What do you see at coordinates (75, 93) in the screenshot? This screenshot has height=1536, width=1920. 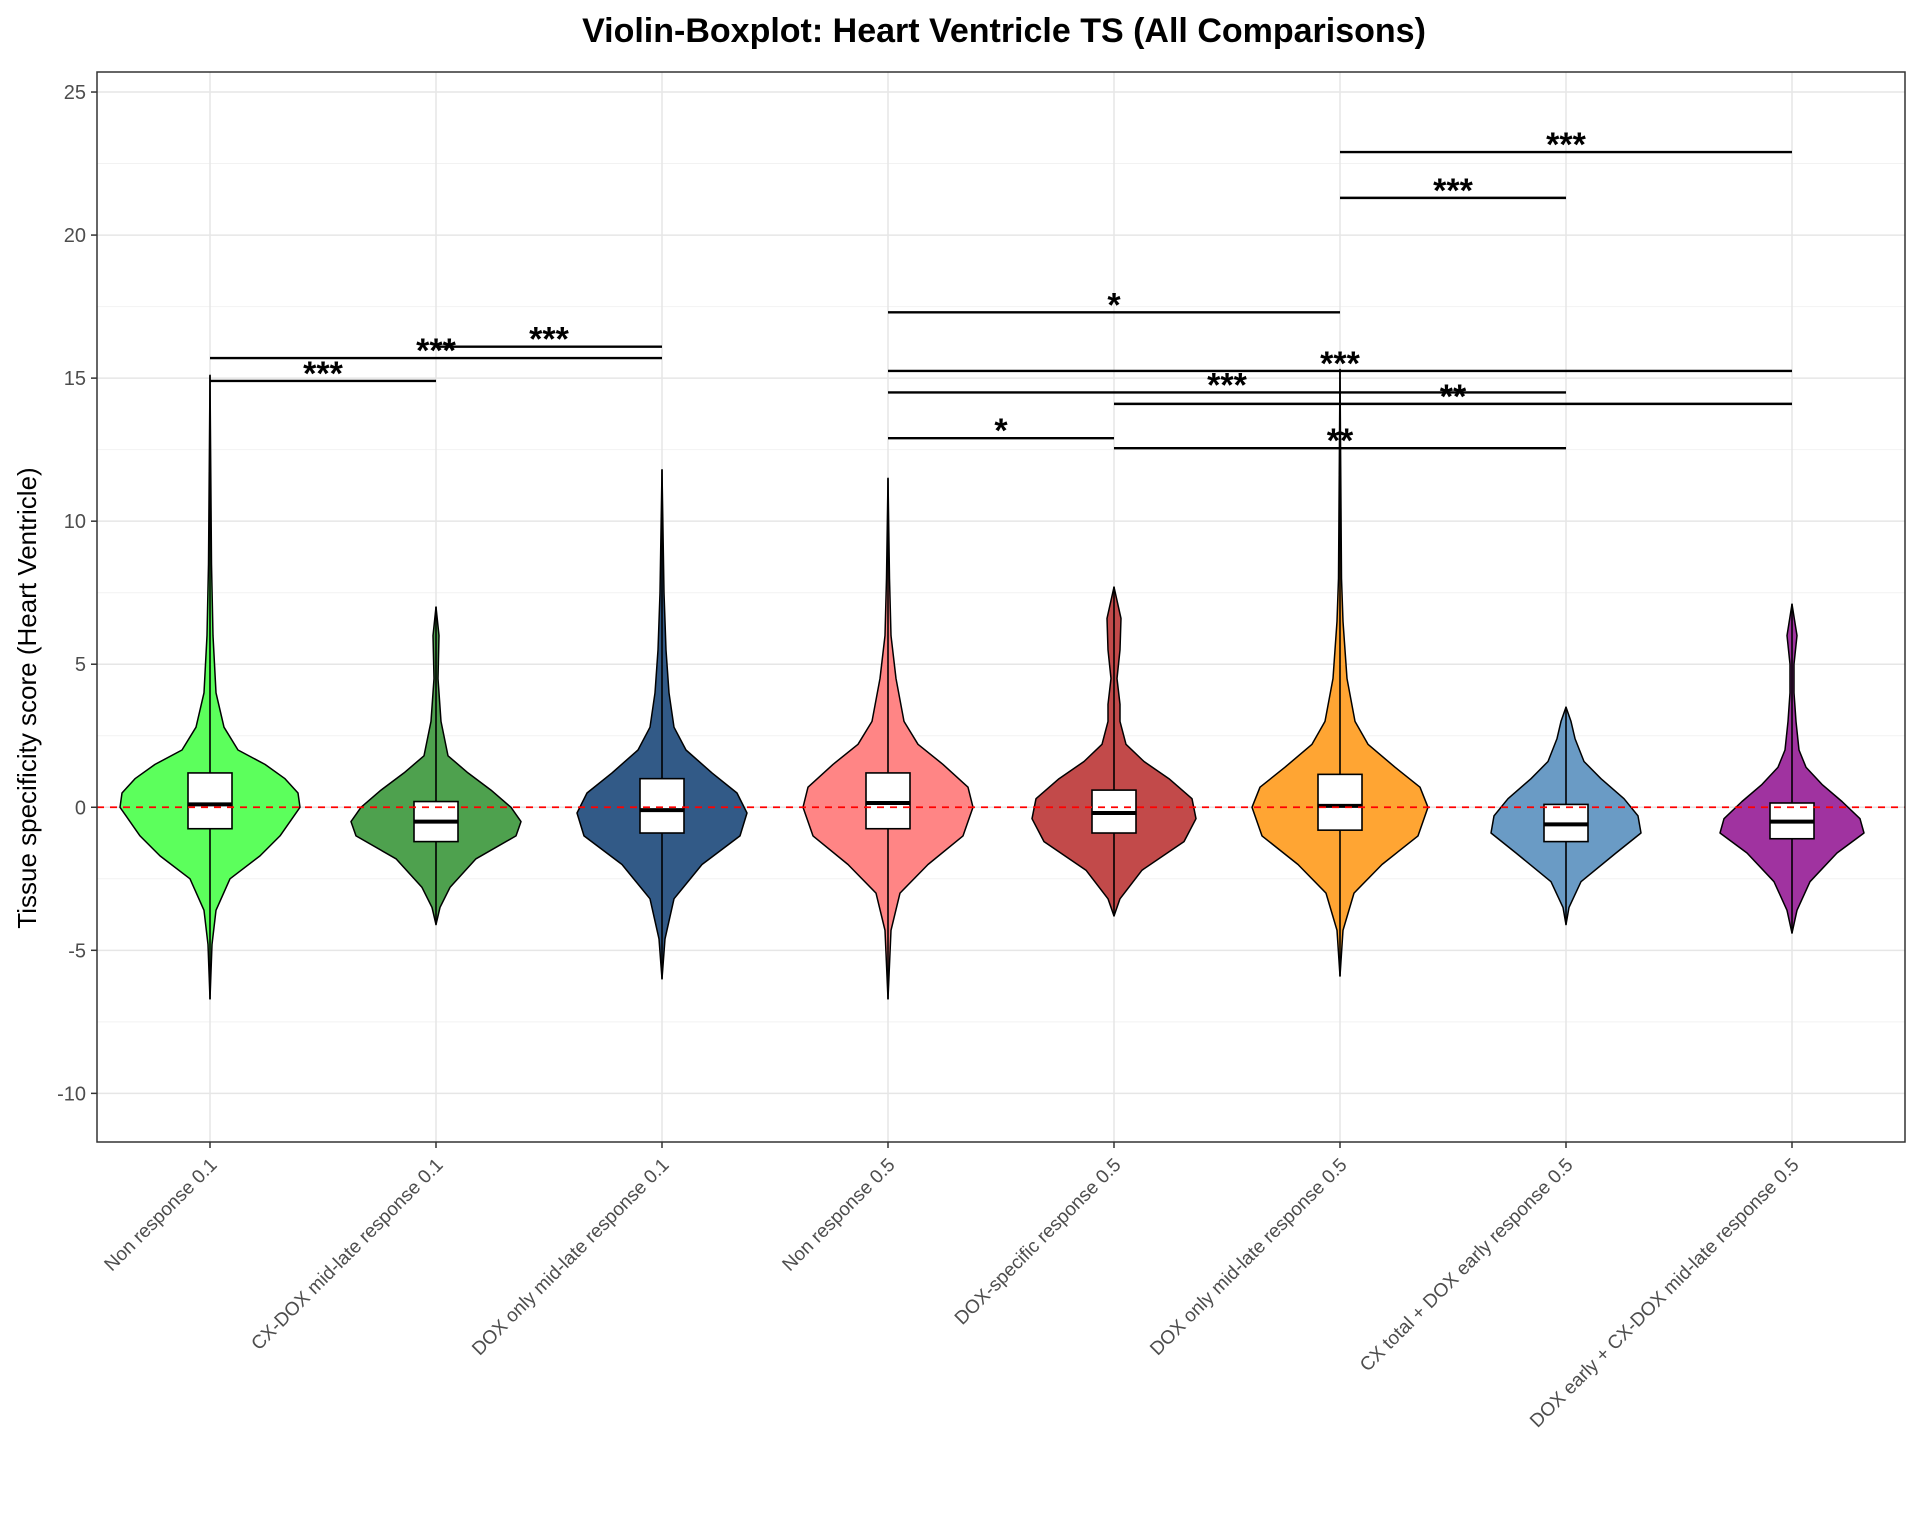 I see `y-tick-label: 25` at bounding box center [75, 93].